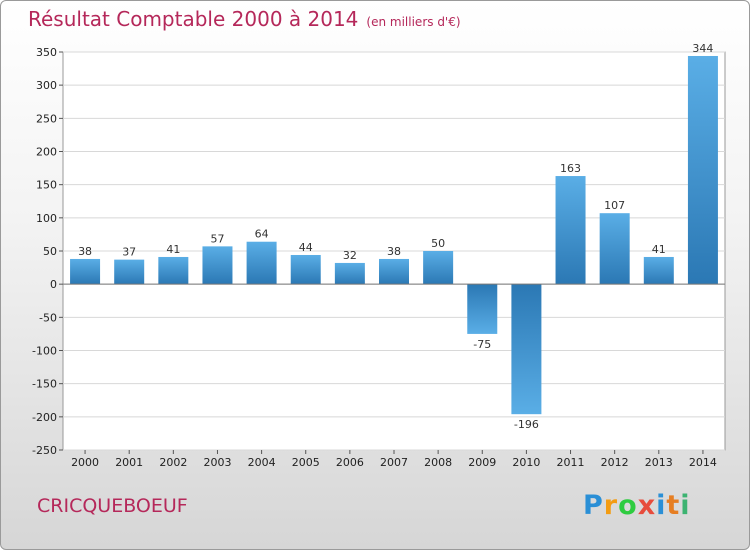  What do you see at coordinates (217, 238) in the screenshot?
I see `bar-value-label: 57` at bounding box center [217, 238].